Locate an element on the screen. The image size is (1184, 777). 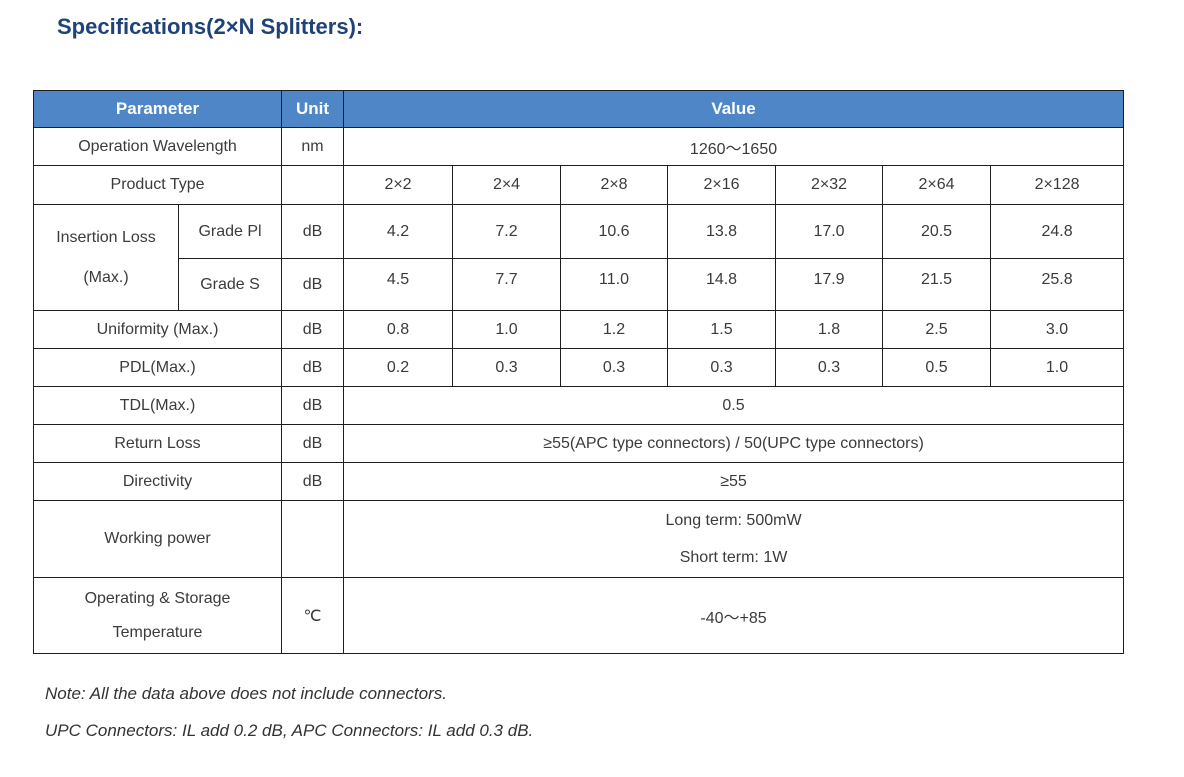
value-cell: 24.8 is located at coordinates (1057, 231).